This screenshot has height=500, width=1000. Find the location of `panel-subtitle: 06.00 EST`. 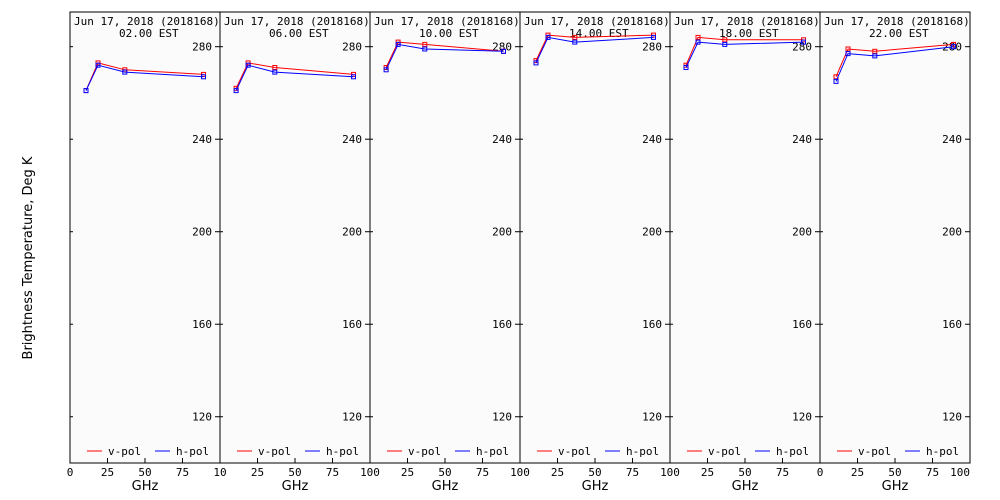

panel-subtitle: 06.00 EST is located at coordinates (299, 33).